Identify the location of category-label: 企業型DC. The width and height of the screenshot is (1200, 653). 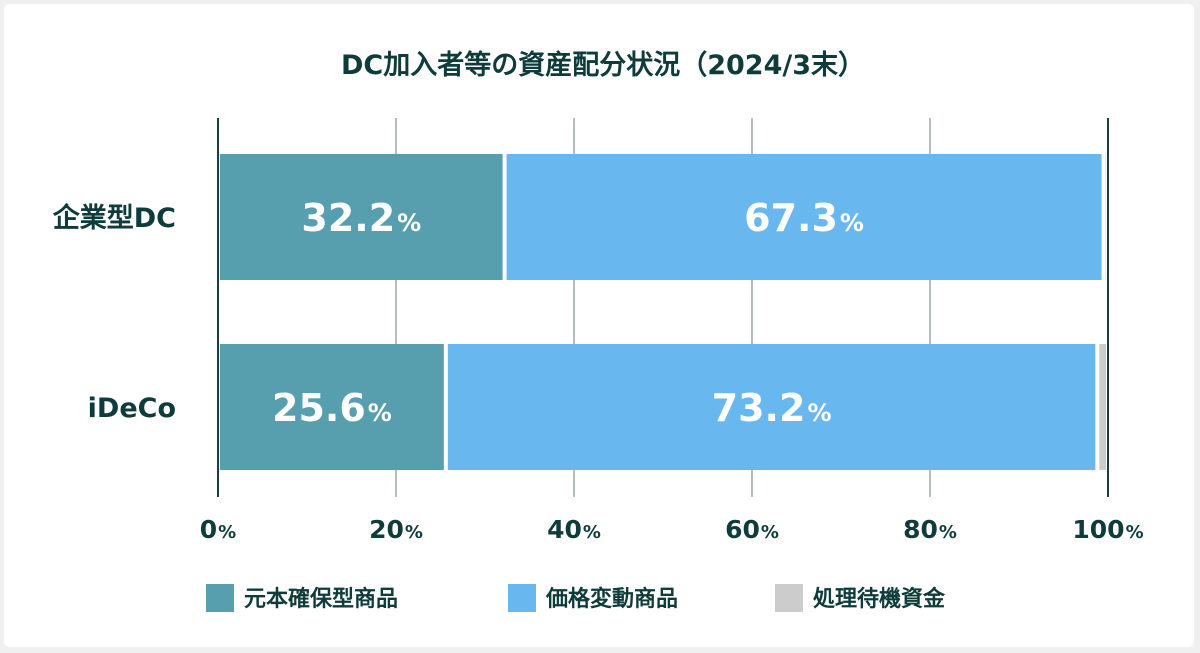
(114, 218).